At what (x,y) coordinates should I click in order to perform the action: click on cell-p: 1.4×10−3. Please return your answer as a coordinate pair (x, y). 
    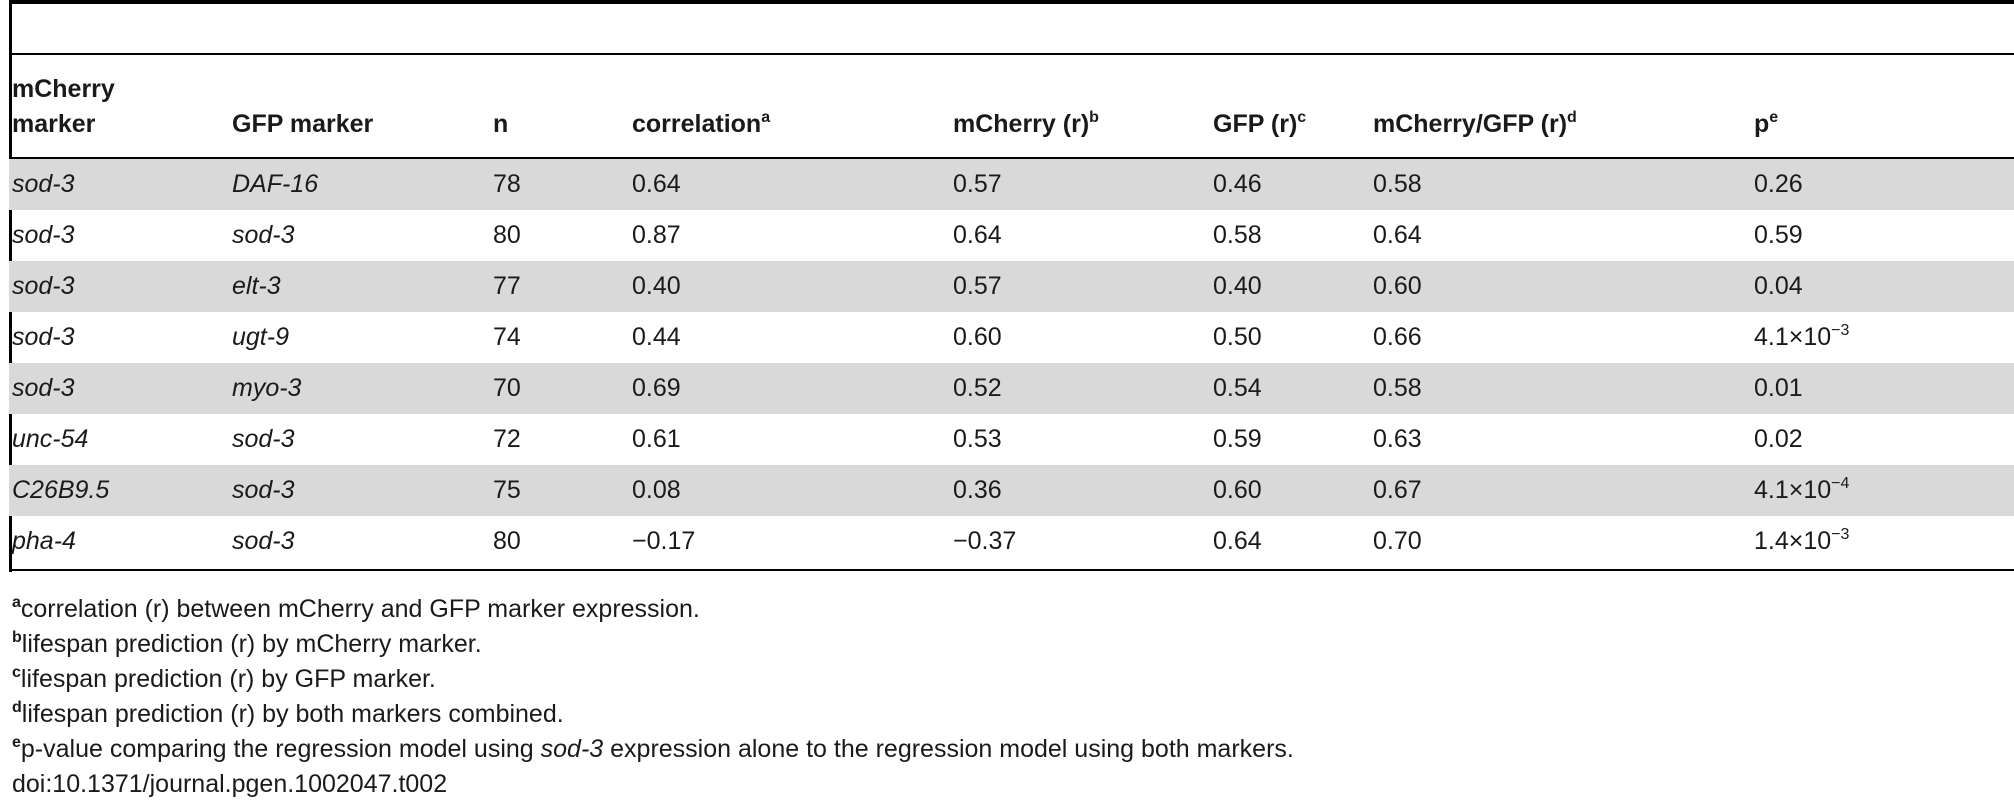
    Looking at the image, I should click on (1801, 541).